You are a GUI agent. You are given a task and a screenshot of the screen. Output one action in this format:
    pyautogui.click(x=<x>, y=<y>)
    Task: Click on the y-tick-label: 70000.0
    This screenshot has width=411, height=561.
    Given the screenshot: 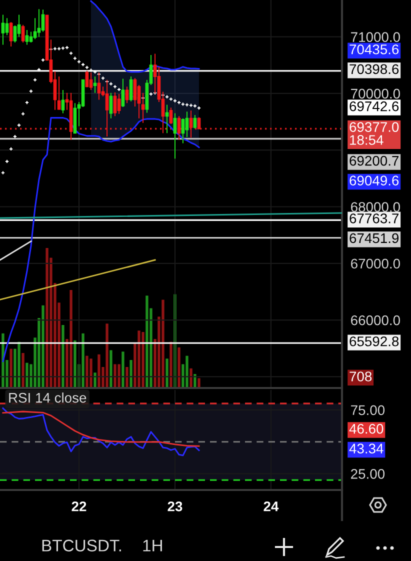 What is the action you would take?
    pyautogui.click(x=375, y=93)
    